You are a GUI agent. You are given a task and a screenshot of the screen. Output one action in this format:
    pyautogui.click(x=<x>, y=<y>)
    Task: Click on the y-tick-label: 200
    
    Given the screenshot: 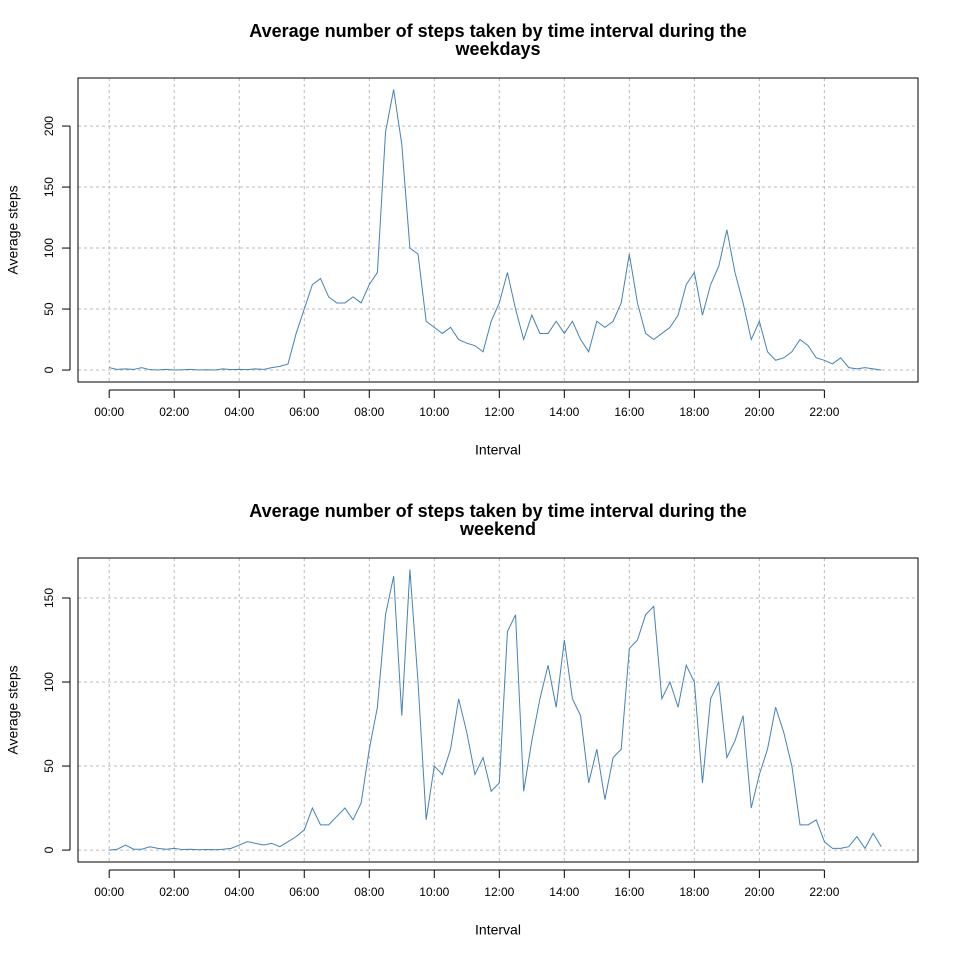 What is the action you would take?
    pyautogui.click(x=49, y=126)
    